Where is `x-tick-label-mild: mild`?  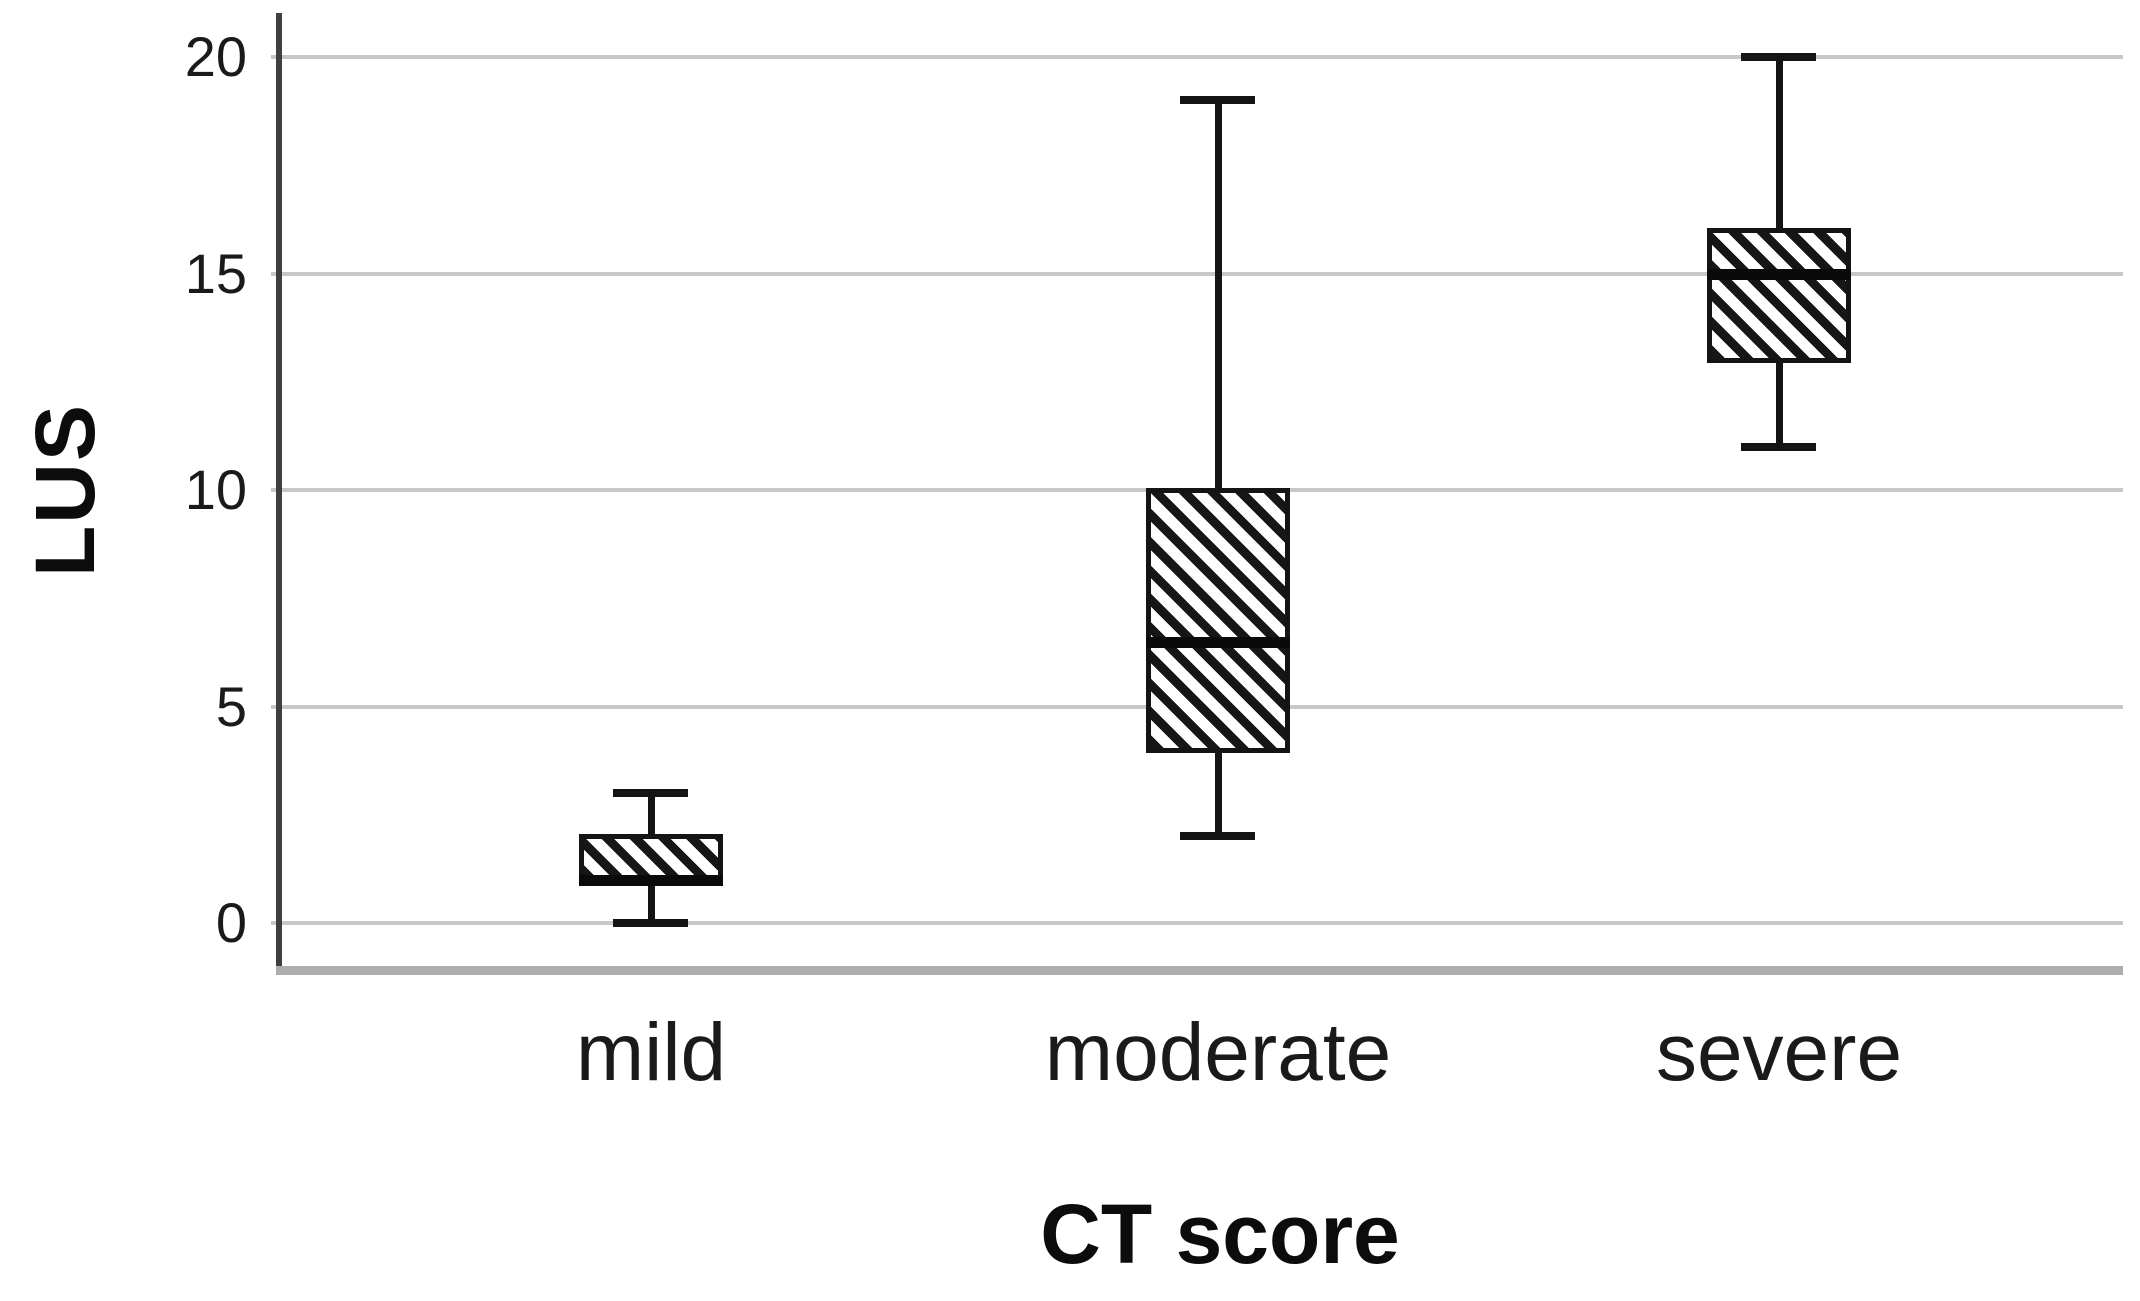
x-tick-label-mild: mild is located at coordinates (651, 1052).